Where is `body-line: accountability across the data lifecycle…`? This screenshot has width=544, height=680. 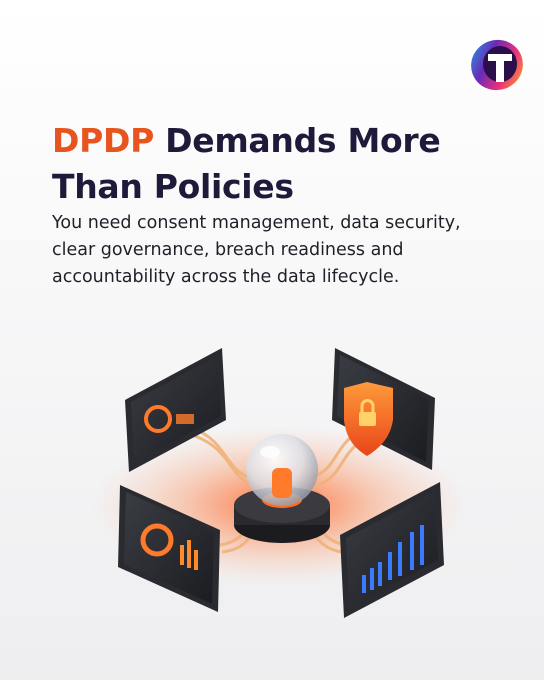 body-line: accountability across the data lifecycle… is located at coordinates (226, 277).